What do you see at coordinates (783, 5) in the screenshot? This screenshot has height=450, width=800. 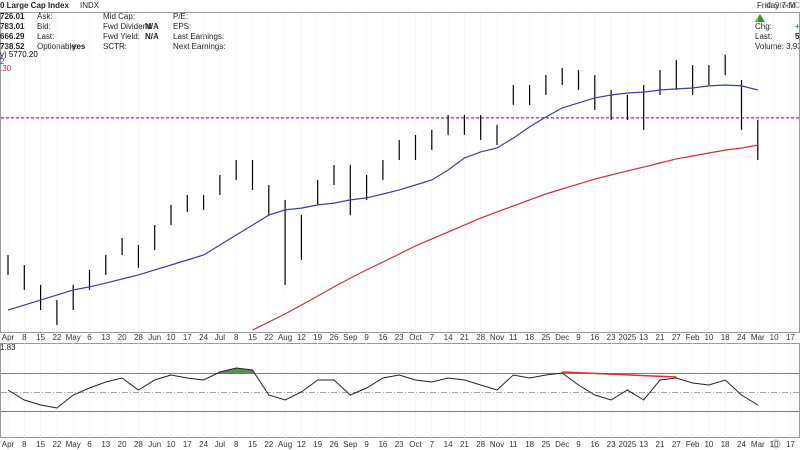 I see `source: © StockC` at bounding box center [783, 5].